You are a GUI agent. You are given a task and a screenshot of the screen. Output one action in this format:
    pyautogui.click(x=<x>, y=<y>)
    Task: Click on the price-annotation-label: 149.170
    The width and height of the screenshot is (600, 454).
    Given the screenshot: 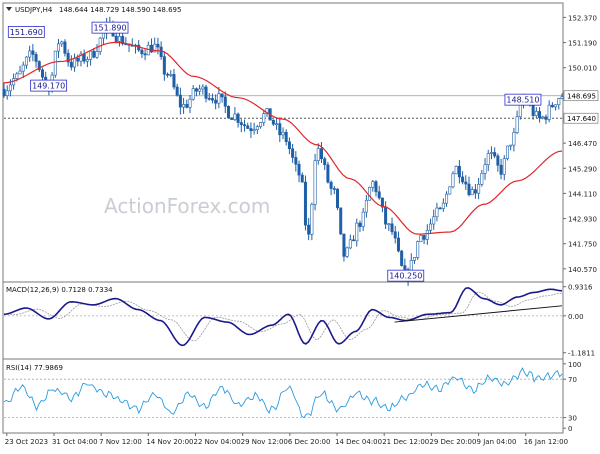 What is the action you would take?
    pyautogui.click(x=48, y=86)
    